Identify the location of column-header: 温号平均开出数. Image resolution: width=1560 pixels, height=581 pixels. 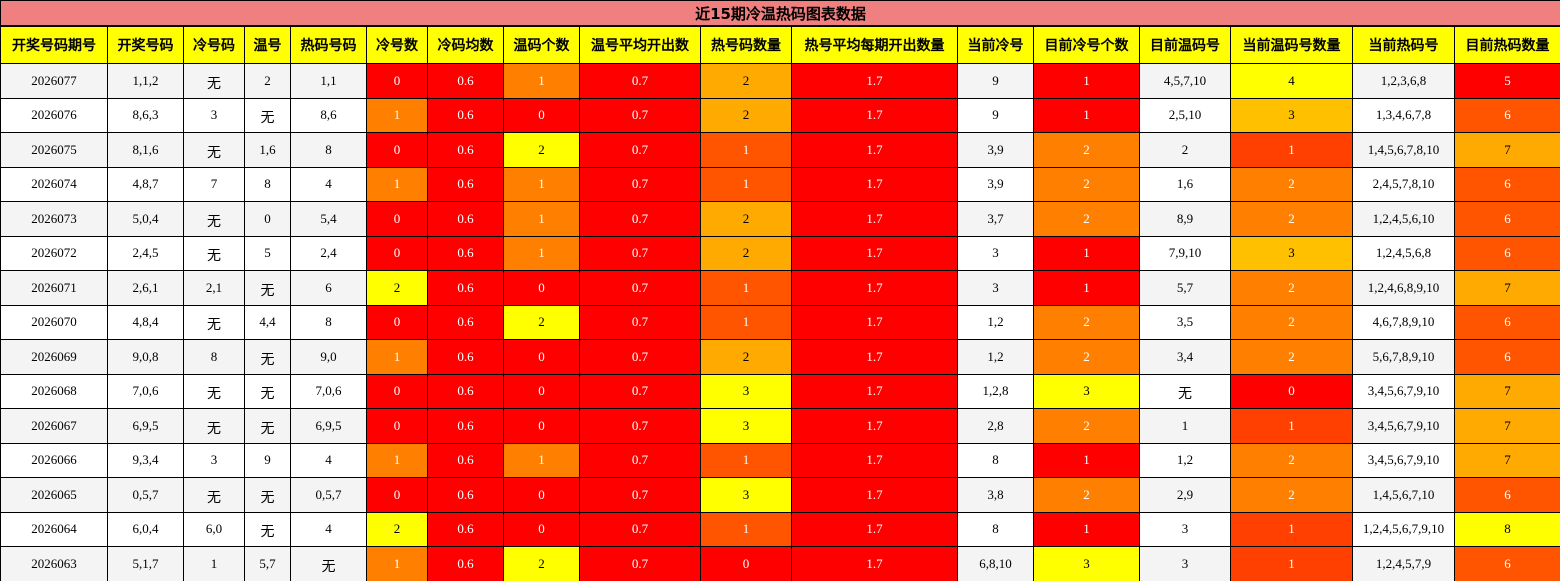
(640, 44).